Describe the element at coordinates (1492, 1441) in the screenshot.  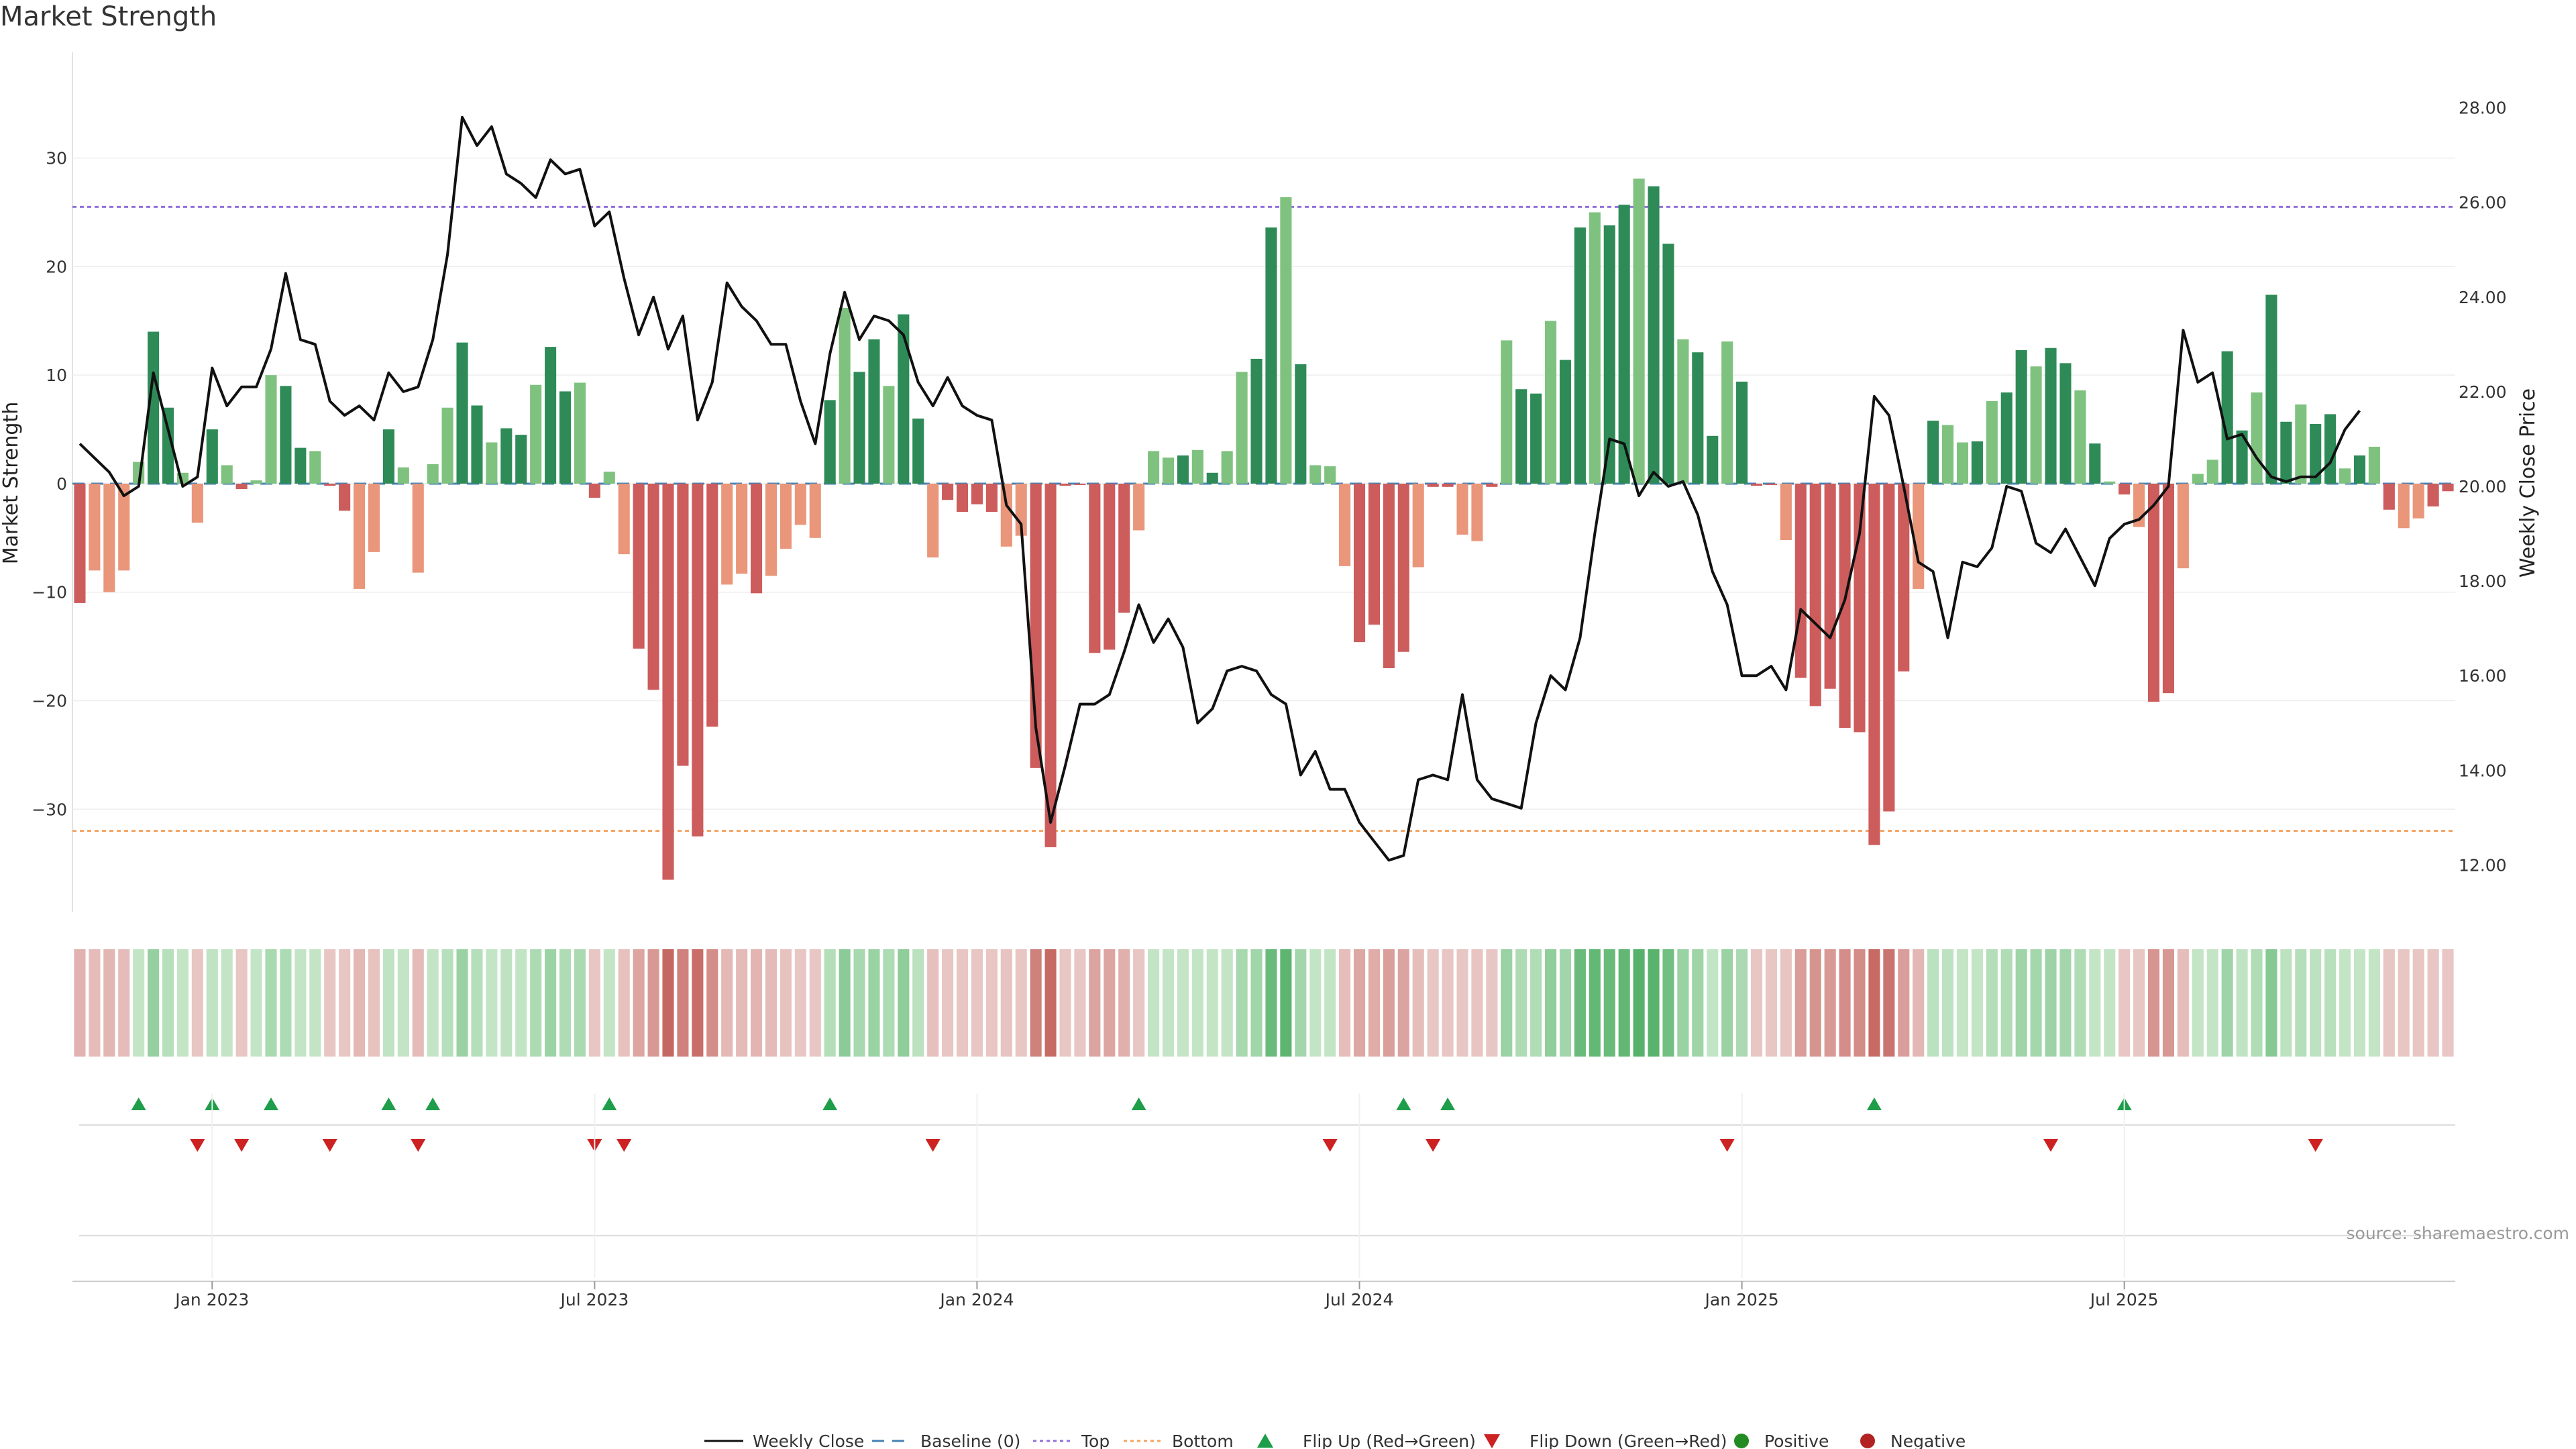
I see `flip-down-legend-icon` at that location.